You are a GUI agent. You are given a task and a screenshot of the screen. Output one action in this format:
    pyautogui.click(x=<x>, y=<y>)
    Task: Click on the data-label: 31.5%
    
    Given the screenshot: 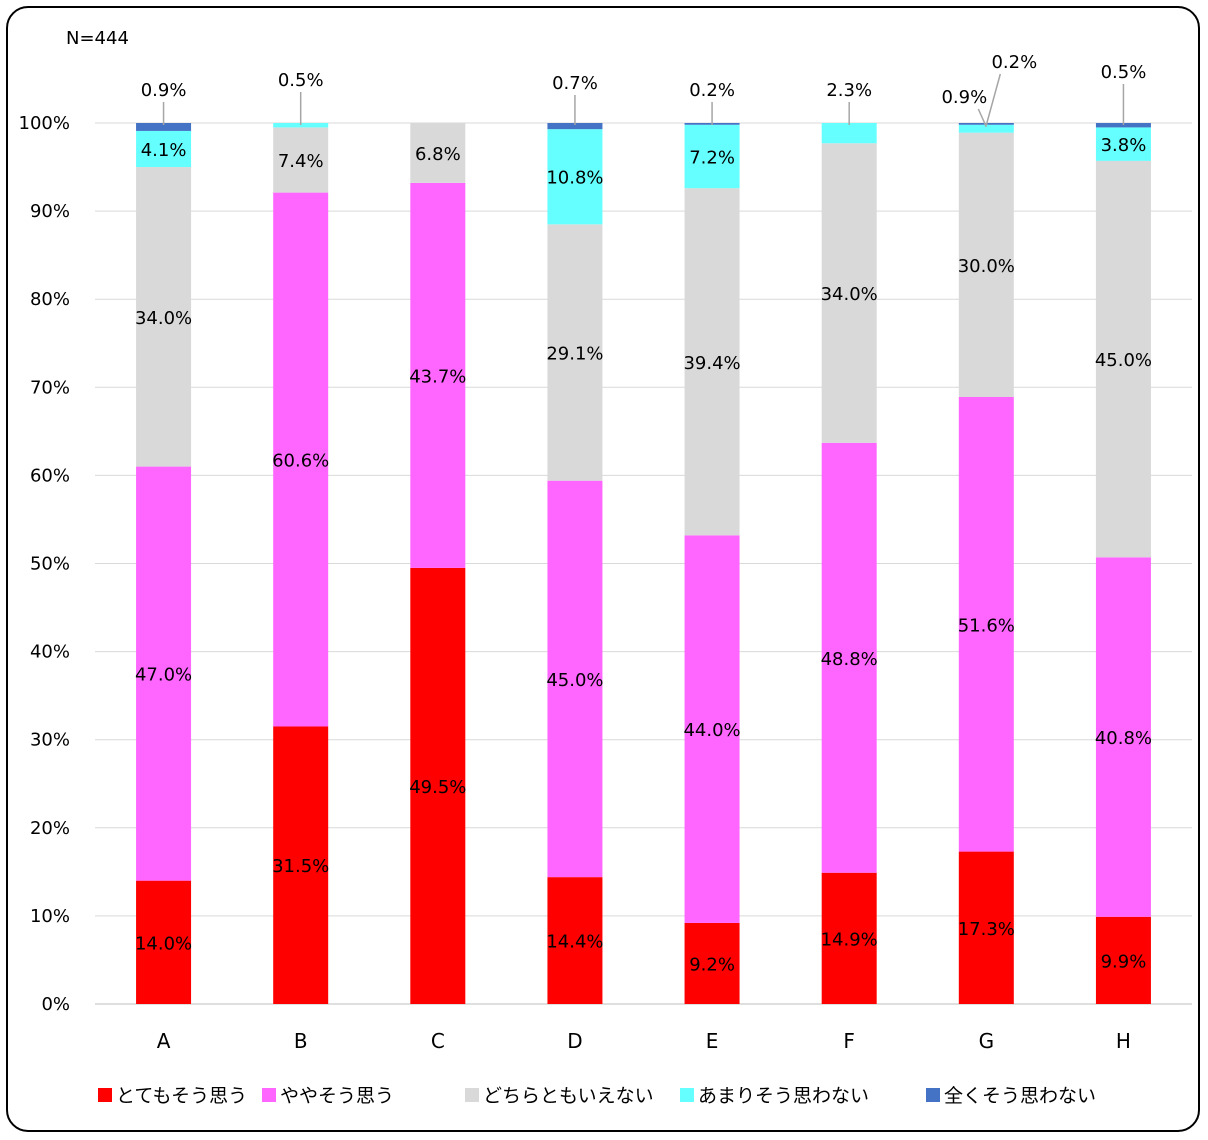 What is the action you would take?
    pyautogui.click(x=300, y=866)
    